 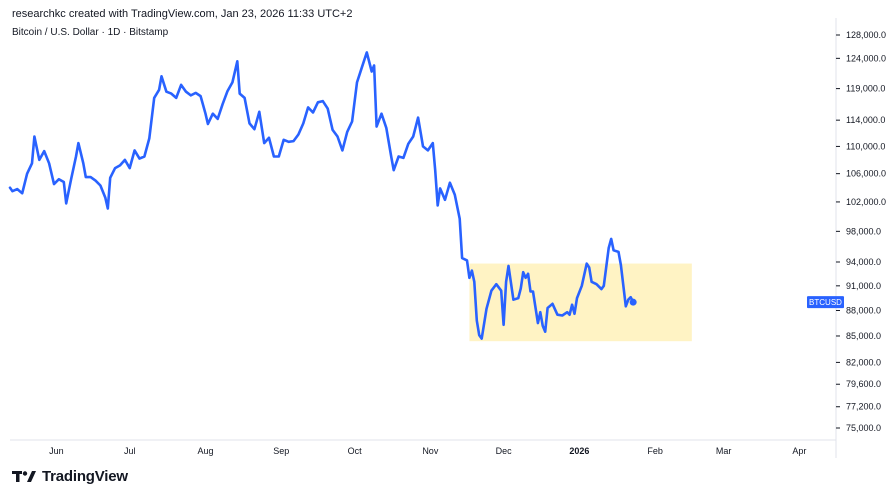 What do you see at coordinates (281, 451) in the screenshot?
I see `x-tick-label: Sep` at bounding box center [281, 451].